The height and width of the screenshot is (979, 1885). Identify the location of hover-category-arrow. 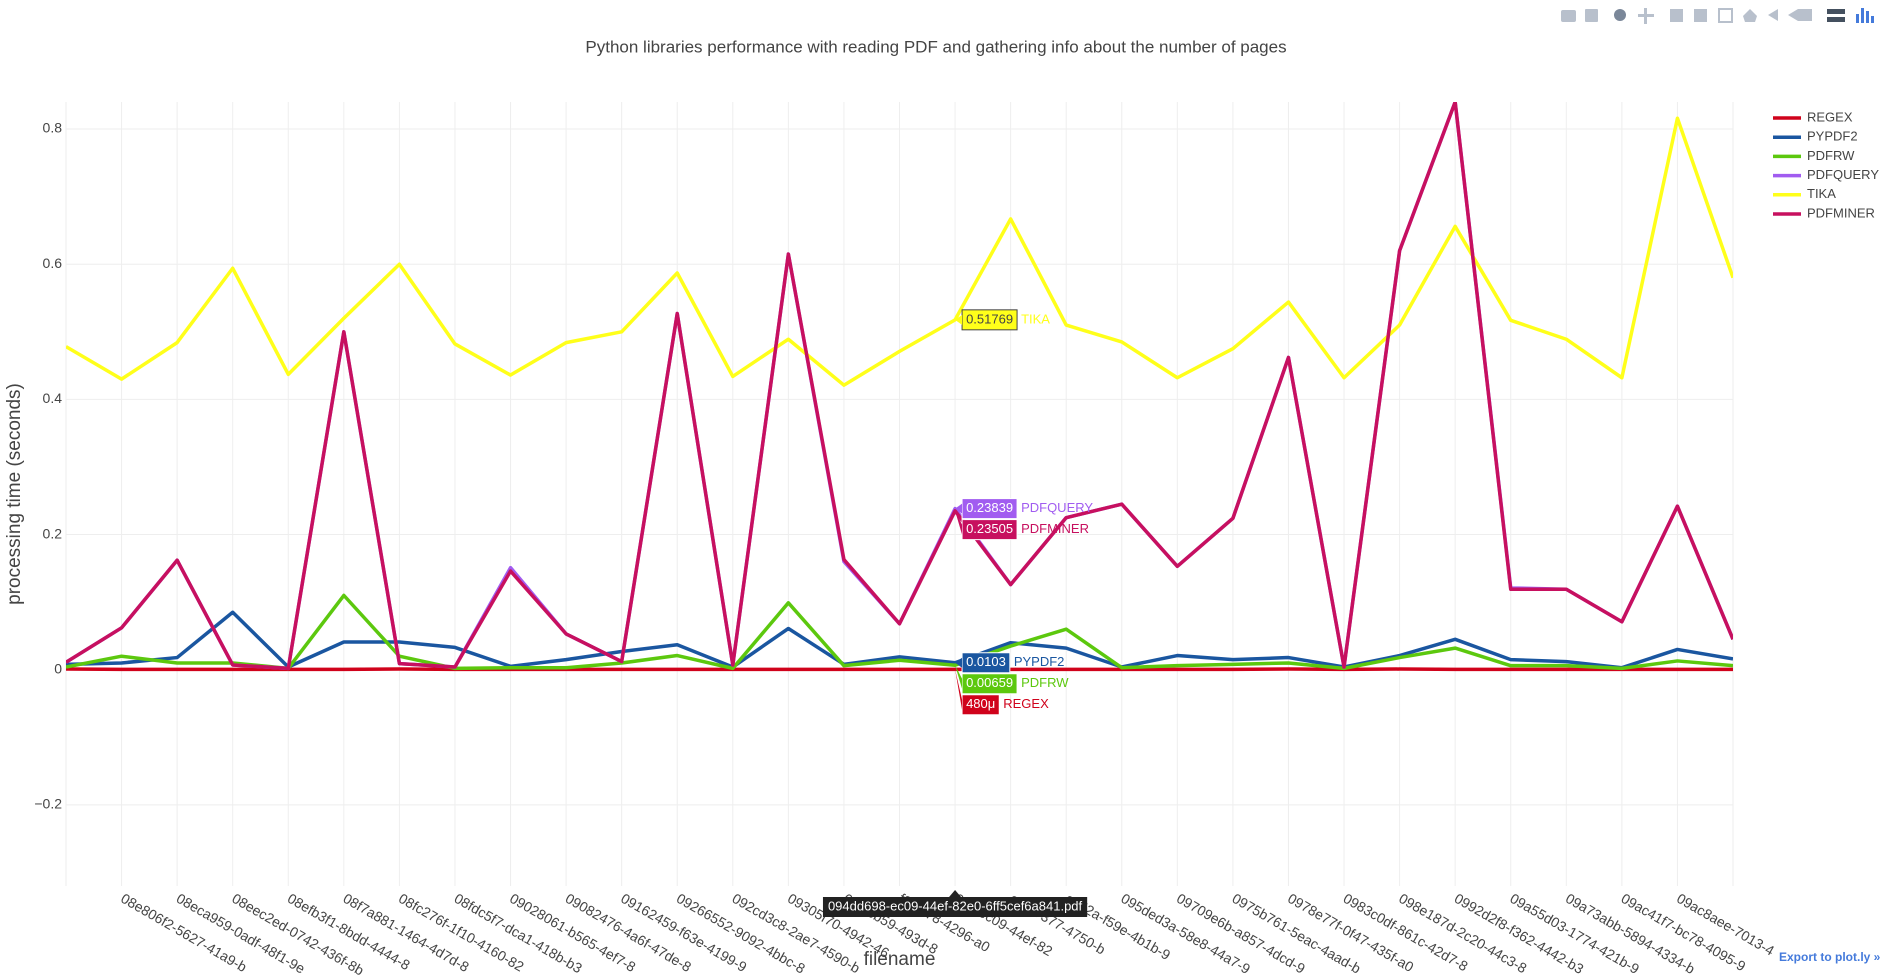
(955, 893).